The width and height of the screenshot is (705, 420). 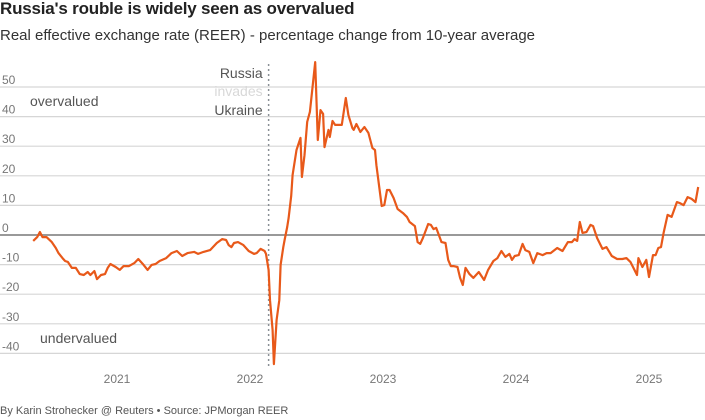 What do you see at coordinates (9, 139) in the screenshot?
I see `y-tick-label: 30` at bounding box center [9, 139].